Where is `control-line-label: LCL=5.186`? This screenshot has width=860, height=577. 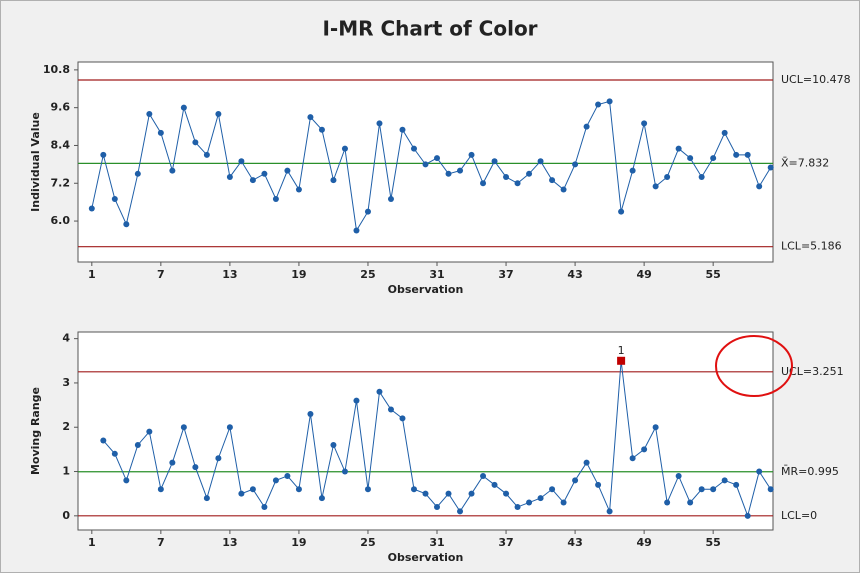 control-line-label: LCL=5.186 is located at coordinates (811, 246).